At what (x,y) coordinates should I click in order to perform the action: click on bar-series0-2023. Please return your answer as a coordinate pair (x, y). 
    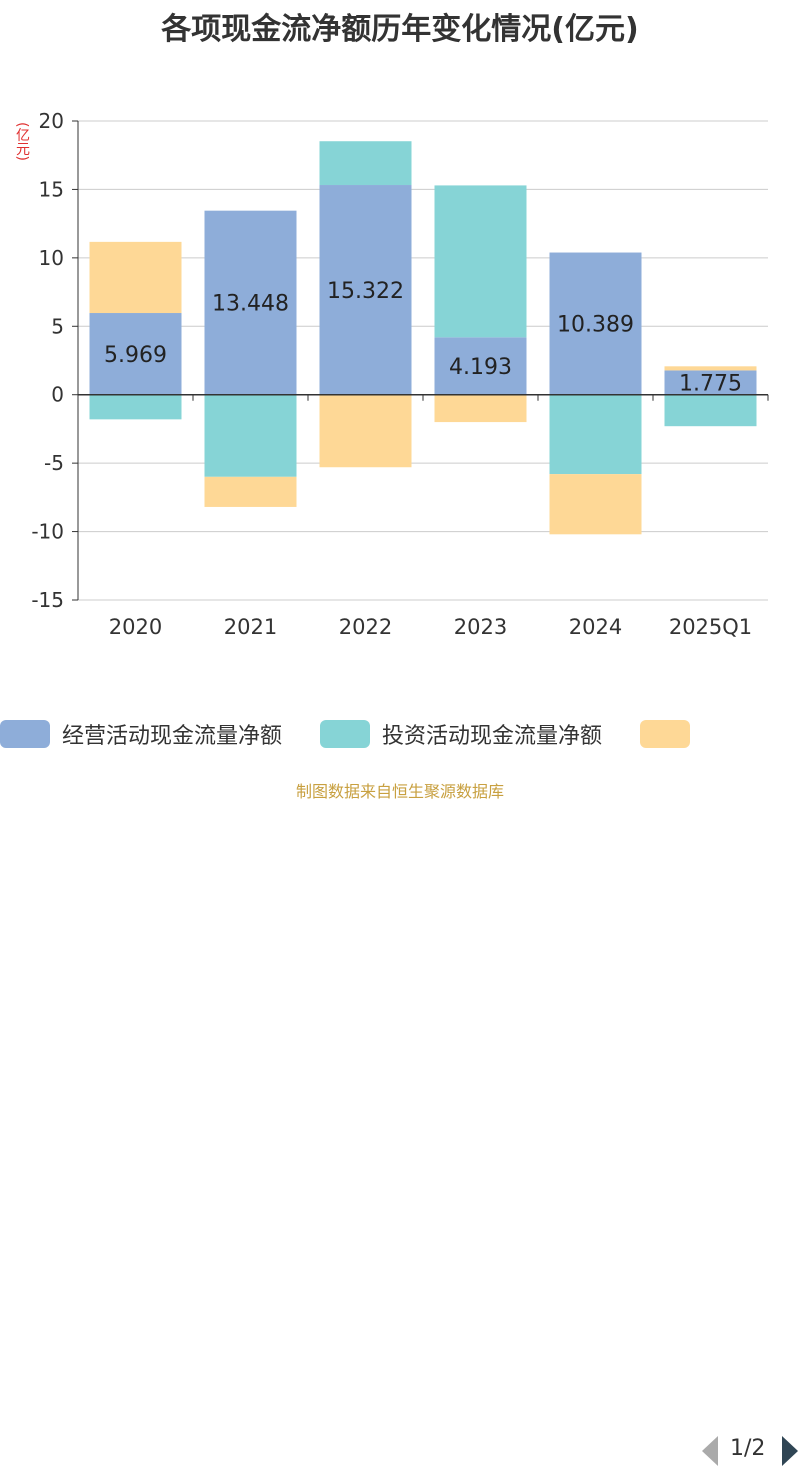
    Looking at the image, I should click on (480, 366).